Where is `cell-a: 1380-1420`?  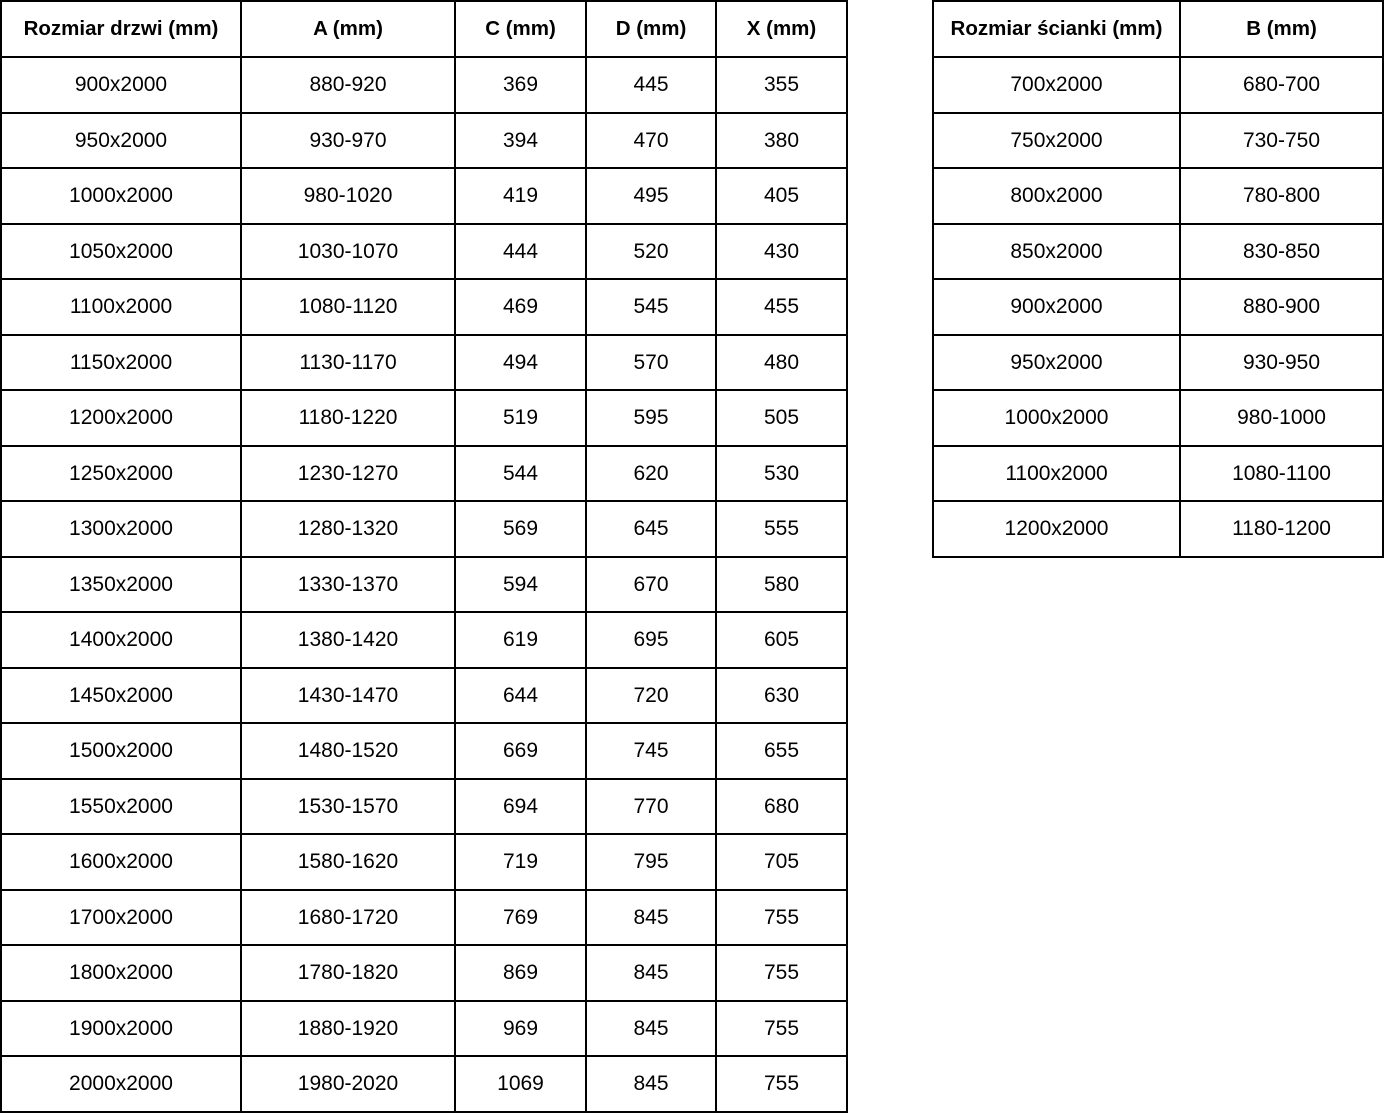 cell-a: 1380-1420 is located at coordinates (348, 640).